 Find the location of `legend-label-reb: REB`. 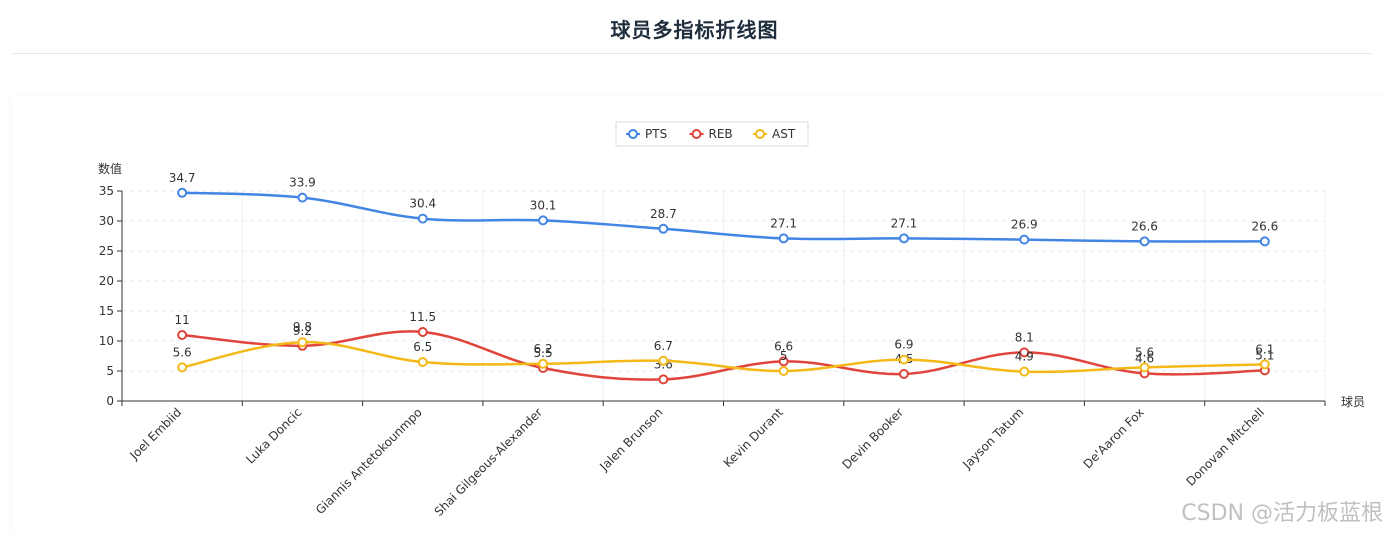

legend-label-reb: REB is located at coordinates (721, 134).